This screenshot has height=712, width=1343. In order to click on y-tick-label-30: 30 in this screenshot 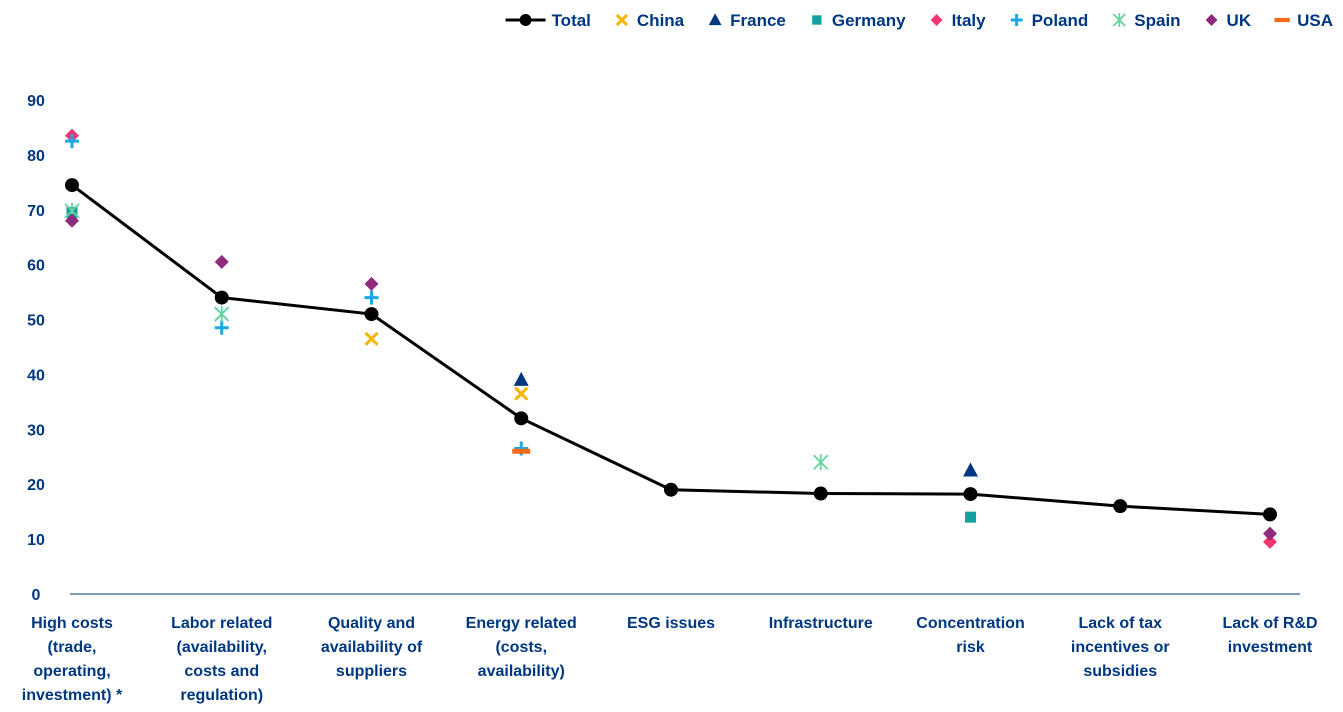, I will do `click(36, 430)`.